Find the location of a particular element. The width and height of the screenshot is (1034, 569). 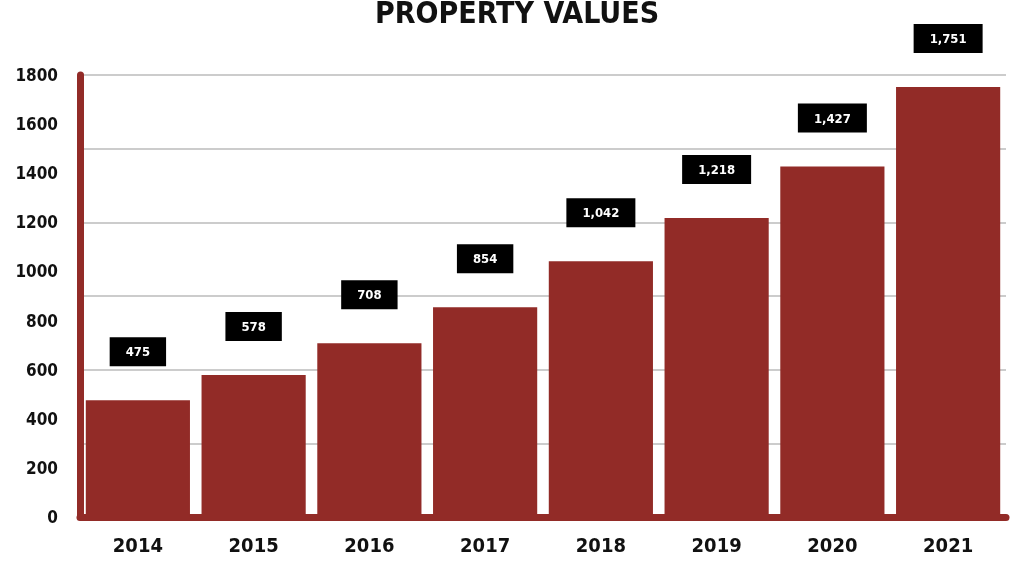

data-label: 854 is located at coordinates (485, 259).